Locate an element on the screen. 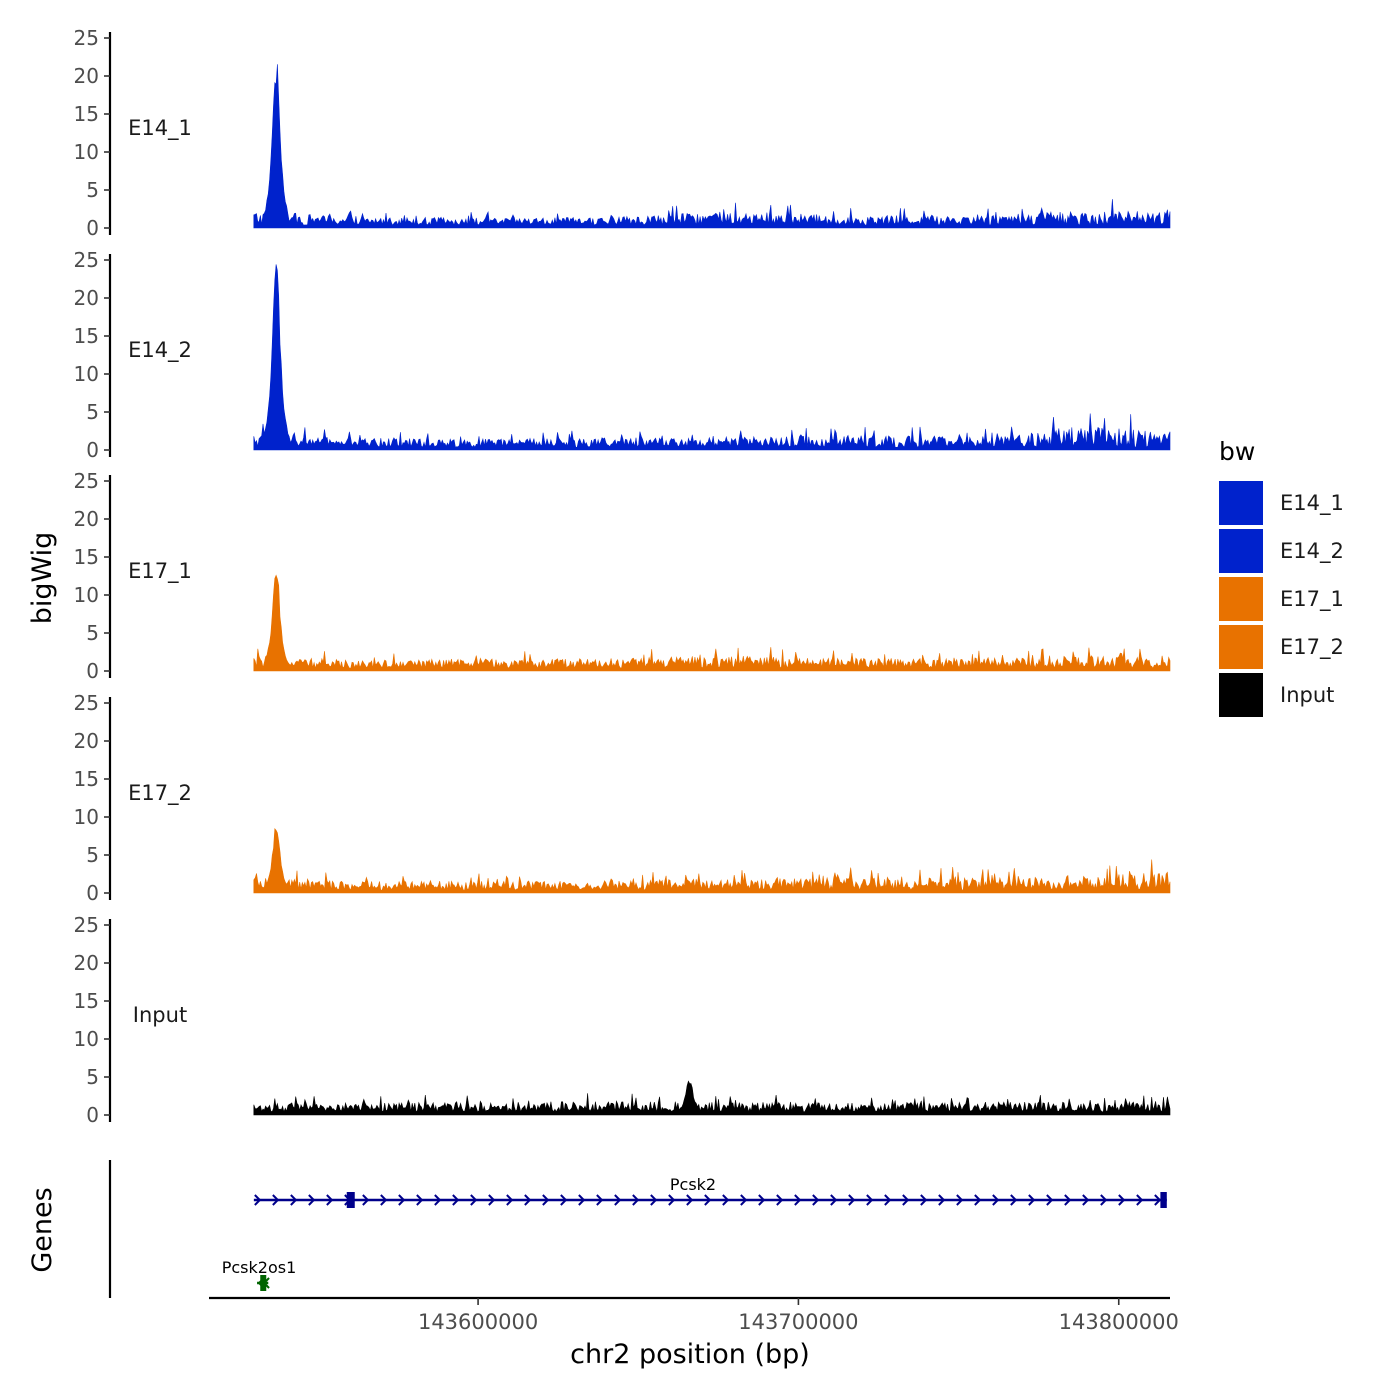  genes-axis-title: Genes is located at coordinates (42, 1229).